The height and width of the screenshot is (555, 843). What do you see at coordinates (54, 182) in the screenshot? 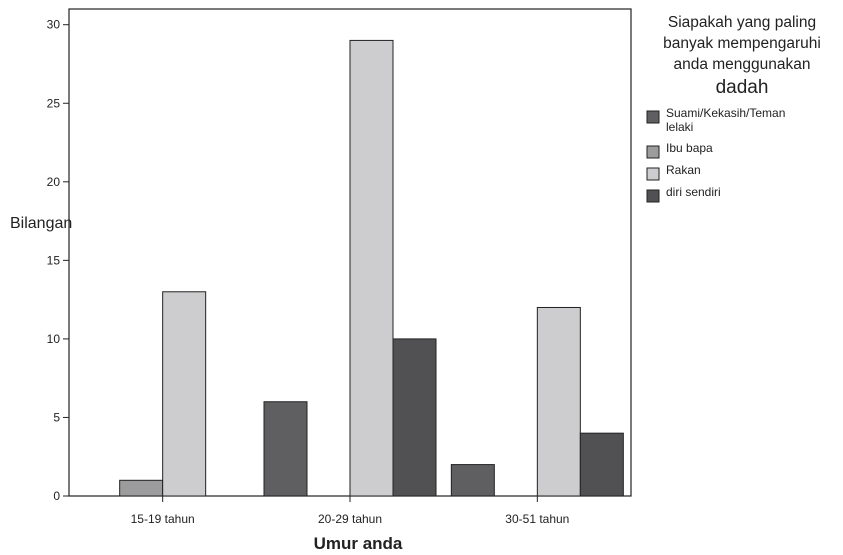
I see `y-tick-label: 20` at bounding box center [54, 182].